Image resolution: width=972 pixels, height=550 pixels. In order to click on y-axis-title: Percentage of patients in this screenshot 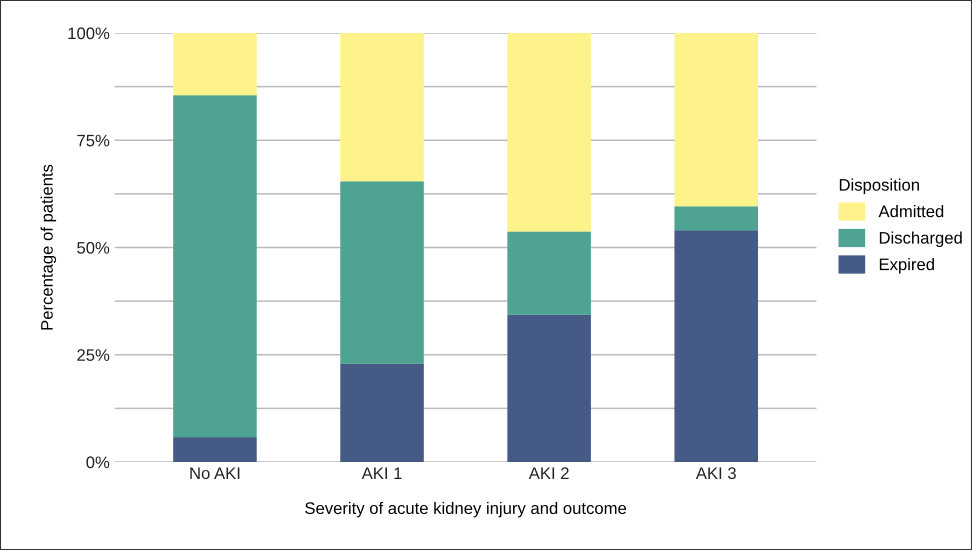, I will do `click(48, 247)`.